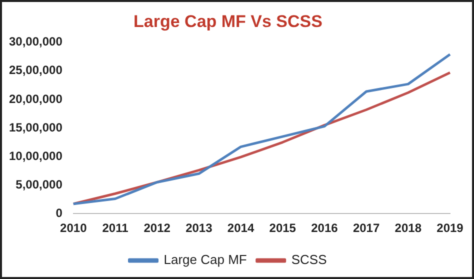  What do you see at coordinates (35, 155) in the screenshot?
I see `y-tick-label: 10,00,000` at bounding box center [35, 155].